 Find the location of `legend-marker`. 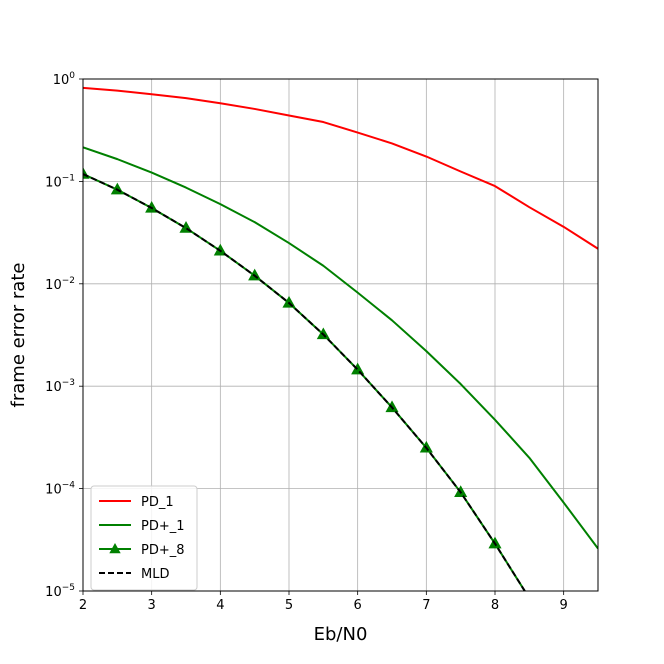

legend-marker is located at coordinates (115, 548).